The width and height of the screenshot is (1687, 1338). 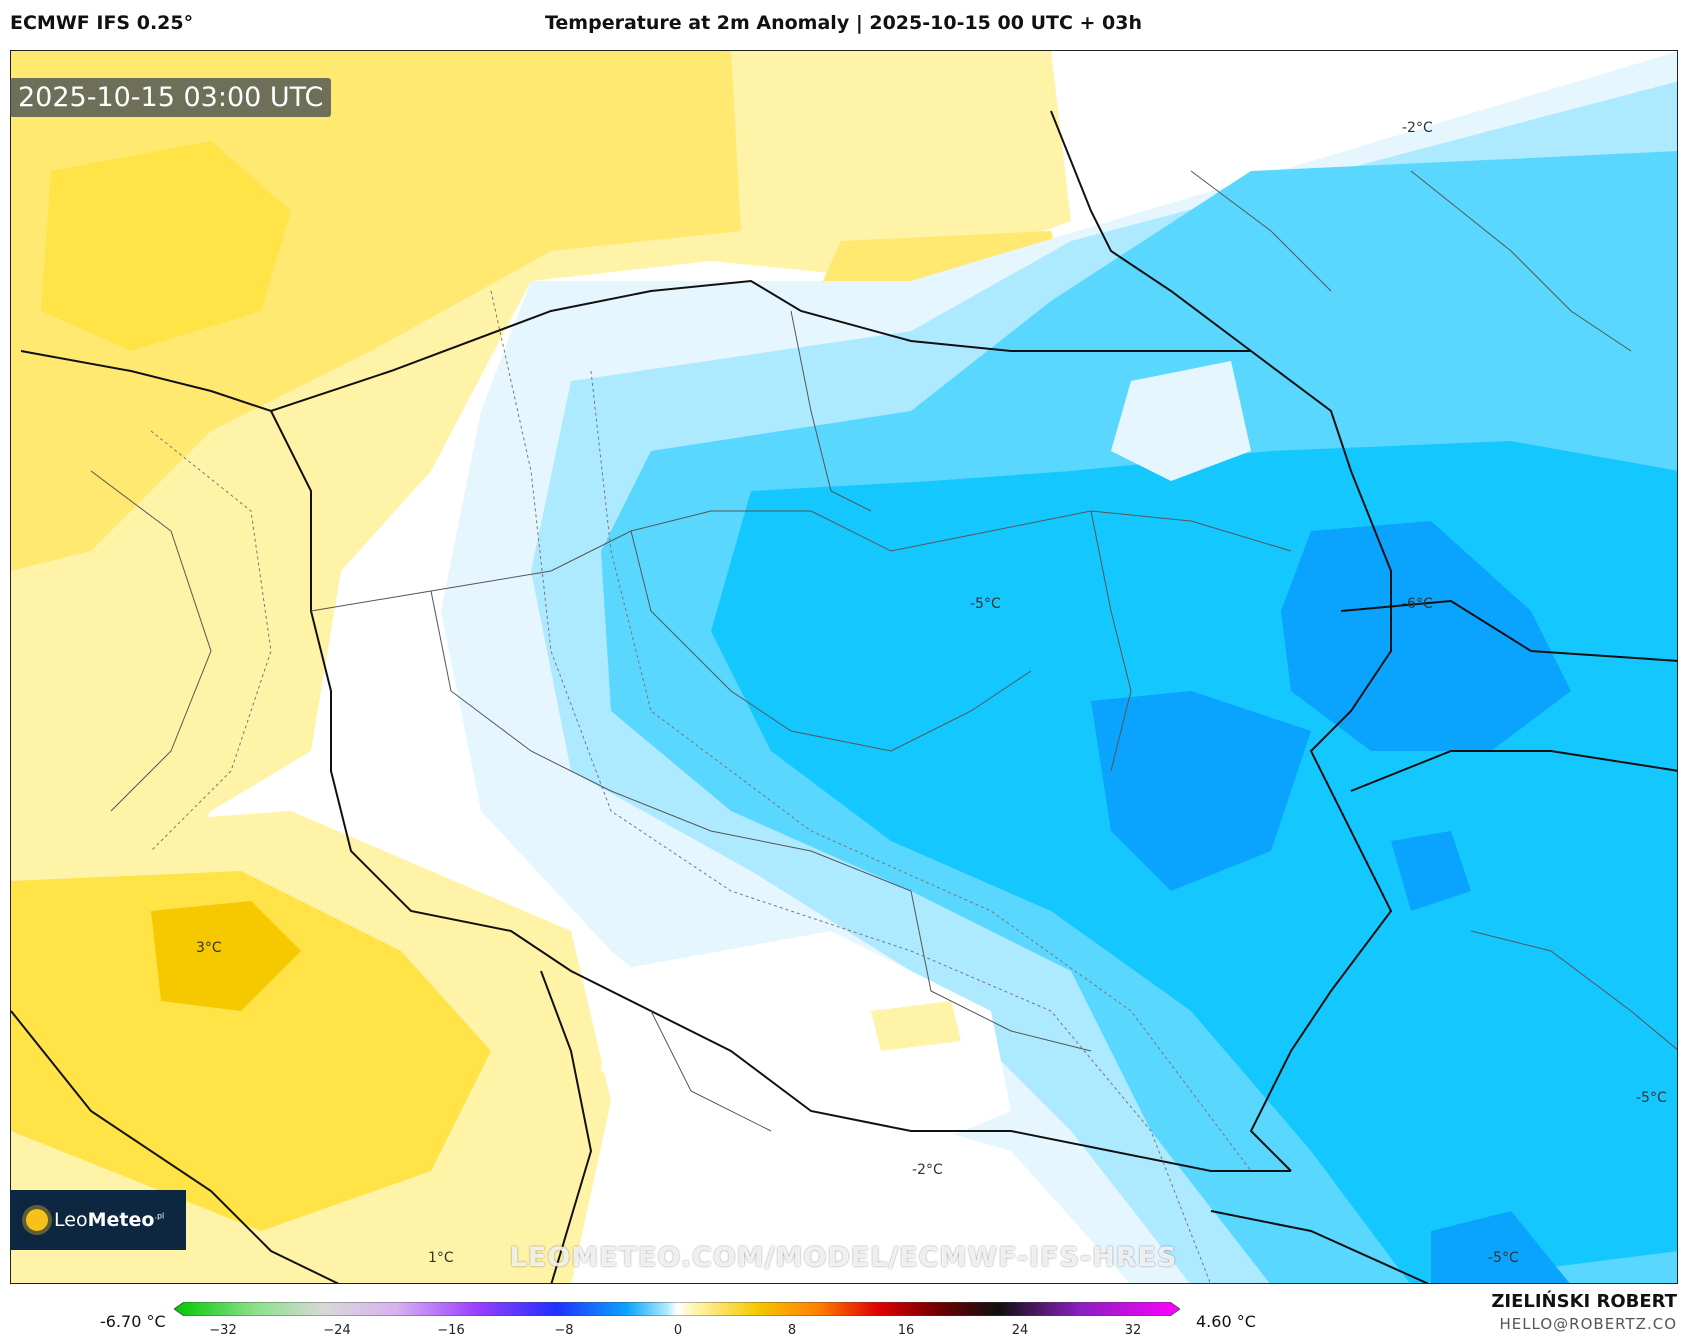 I want to click on colorbar-tick: 24, so click(x=1020, y=1330).